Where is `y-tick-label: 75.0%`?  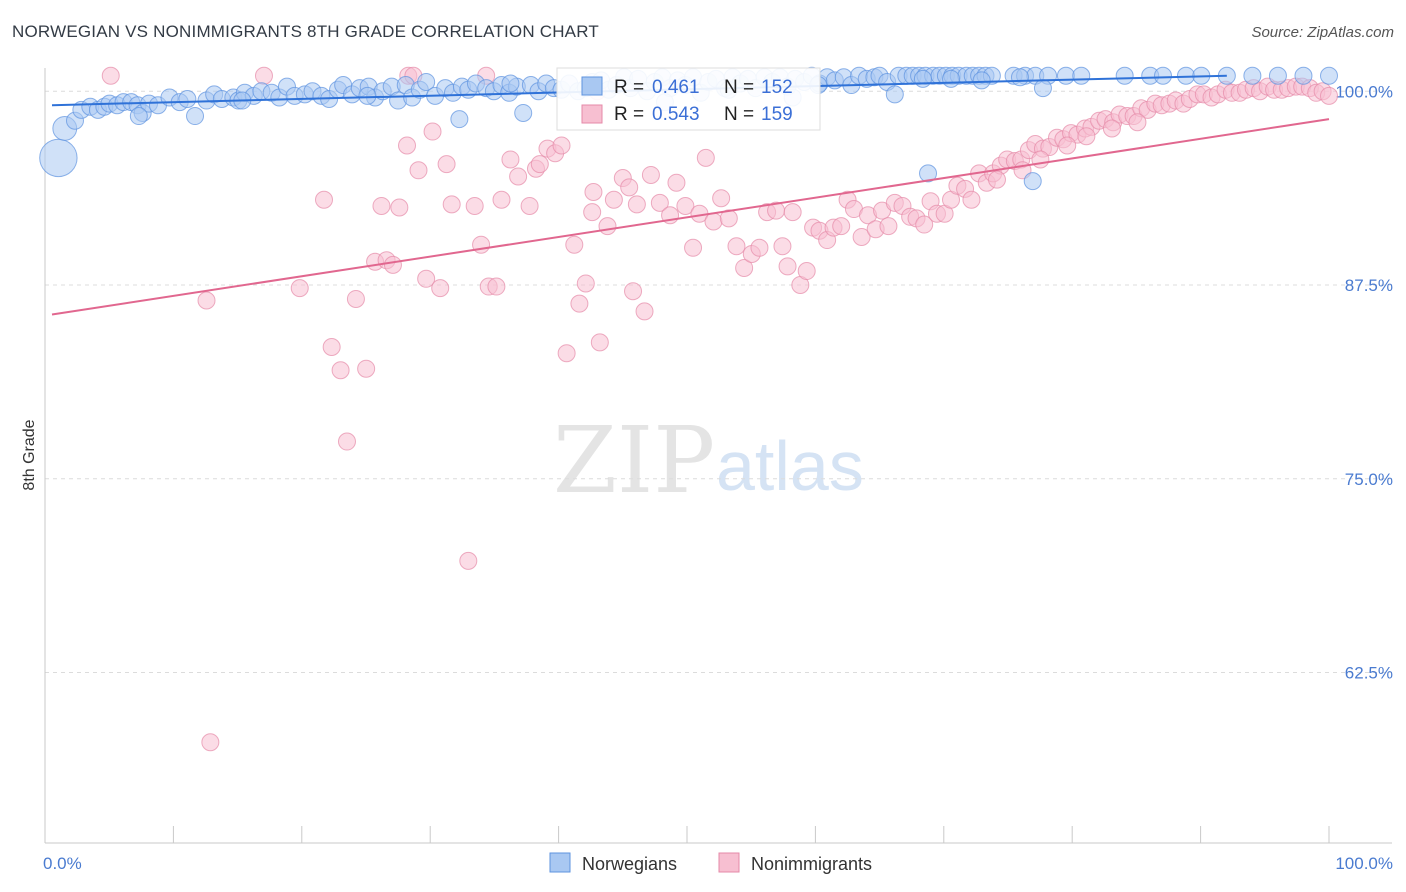 y-tick-label: 75.0% is located at coordinates (1369, 479).